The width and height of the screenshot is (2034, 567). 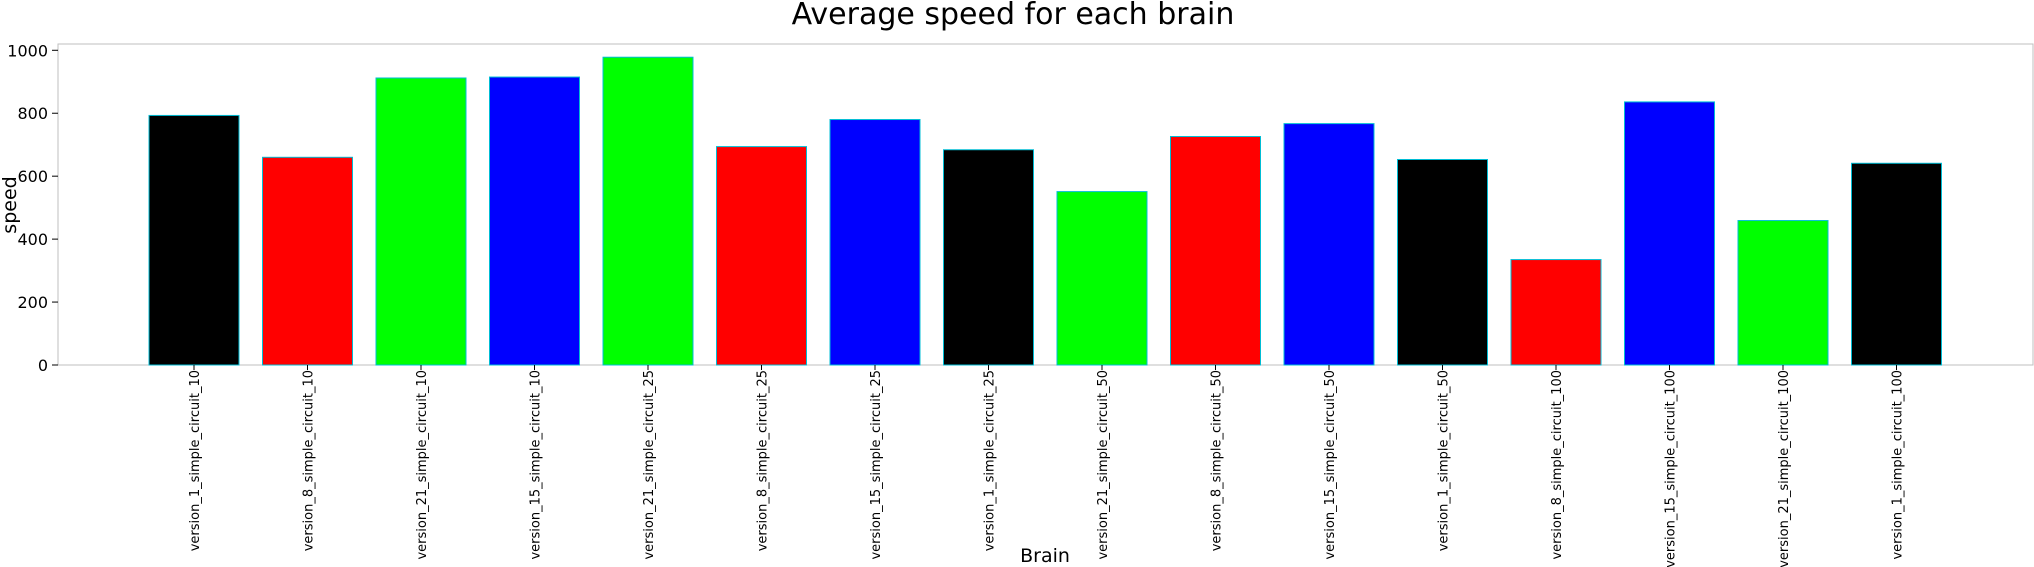 What do you see at coordinates (1671, 468) in the screenshot?
I see `x-tick-label: version_15_simple_circuit_100` at bounding box center [1671, 468].